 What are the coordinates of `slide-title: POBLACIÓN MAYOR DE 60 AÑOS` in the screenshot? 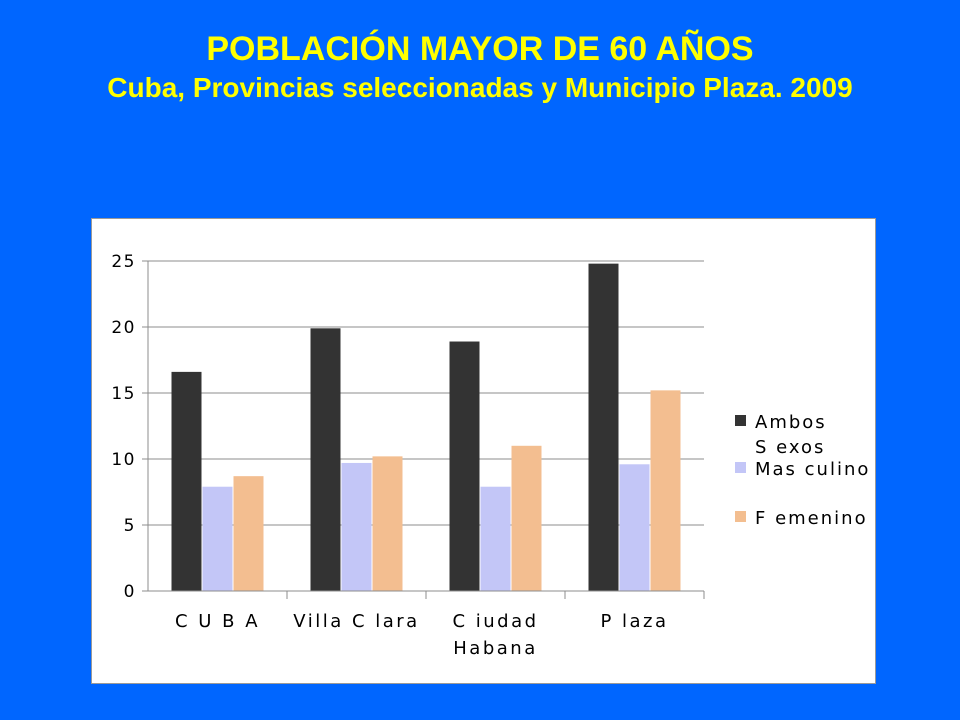 It's located at (480, 49).